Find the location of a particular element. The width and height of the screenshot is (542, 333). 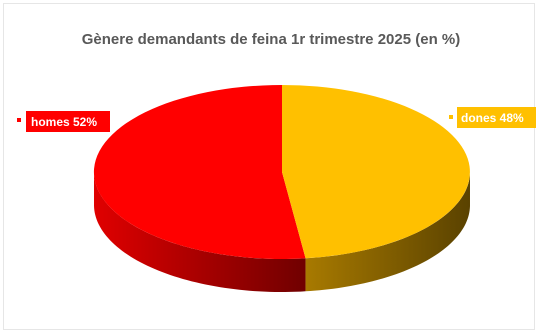

data-label-dones: dones 48% is located at coordinates (492, 118).